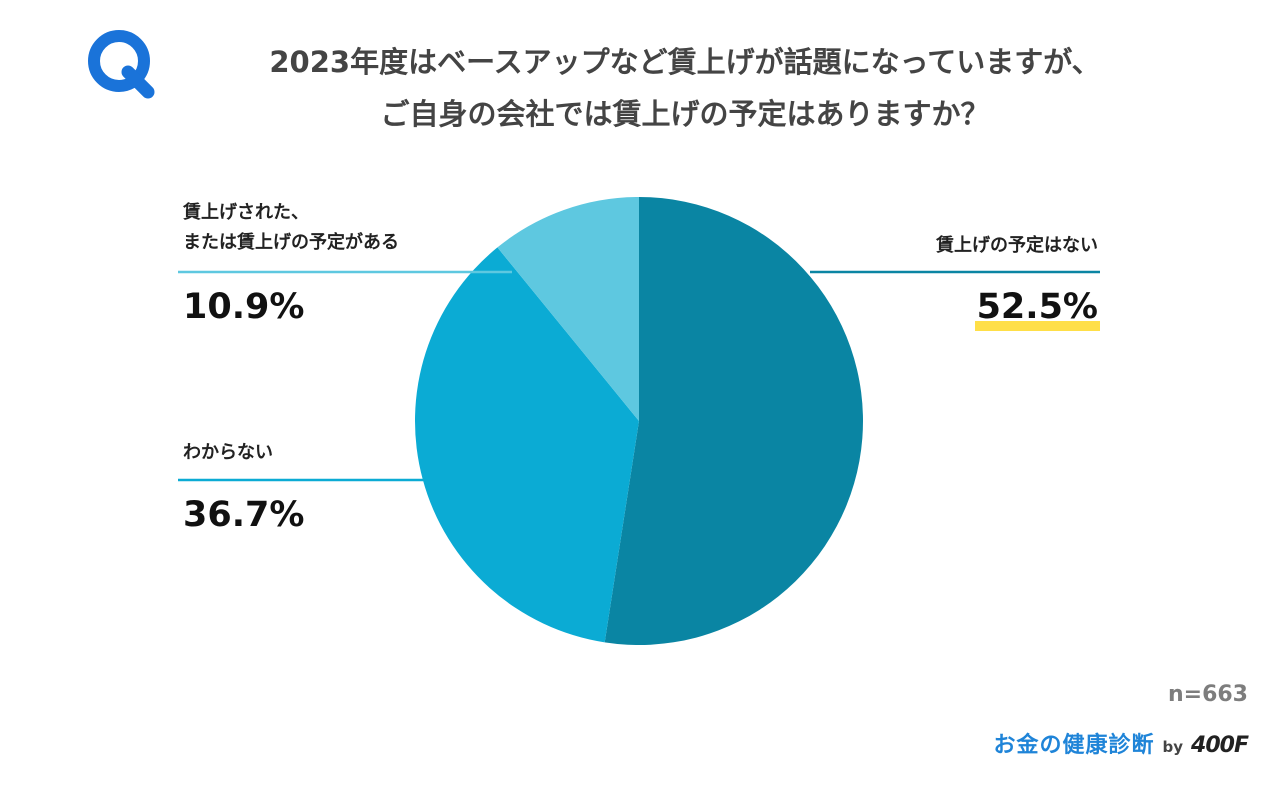 The height and width of the screenshot is (785, 1280). What do you see at coordinates (1074, 745) in the screenshot?
I see `brand-name: お金の健康診断` at bounding box center [1074, 745].